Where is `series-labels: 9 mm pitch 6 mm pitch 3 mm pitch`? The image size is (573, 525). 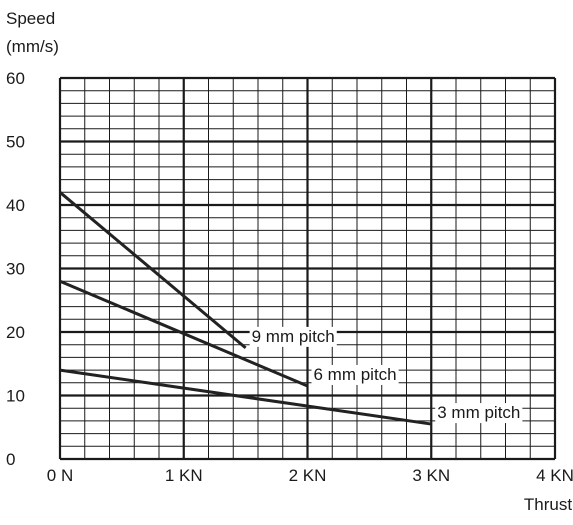 series-labels: 9 mm pitch 6 mm pitch 3 mm pitch is located at coordinates (386, 375).